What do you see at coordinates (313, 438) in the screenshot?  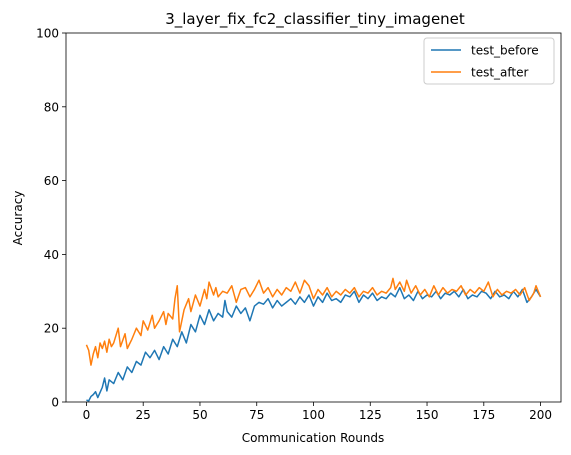 I see `x-axis-label: Communication Rounds` at bounding box center [313, 438].